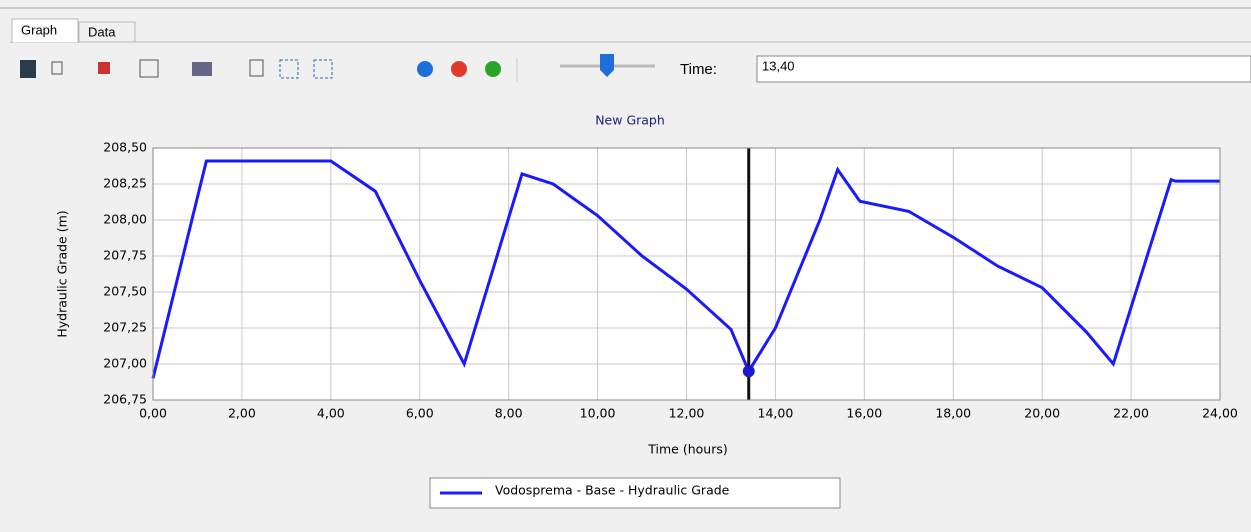  I want to click on time-label: Time:, so click(698, 69).